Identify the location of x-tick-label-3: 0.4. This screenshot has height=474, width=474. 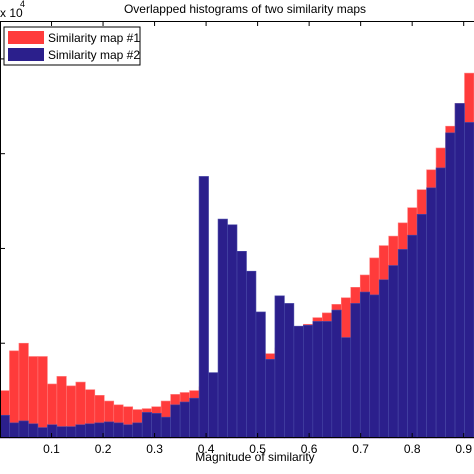
(206, 449).